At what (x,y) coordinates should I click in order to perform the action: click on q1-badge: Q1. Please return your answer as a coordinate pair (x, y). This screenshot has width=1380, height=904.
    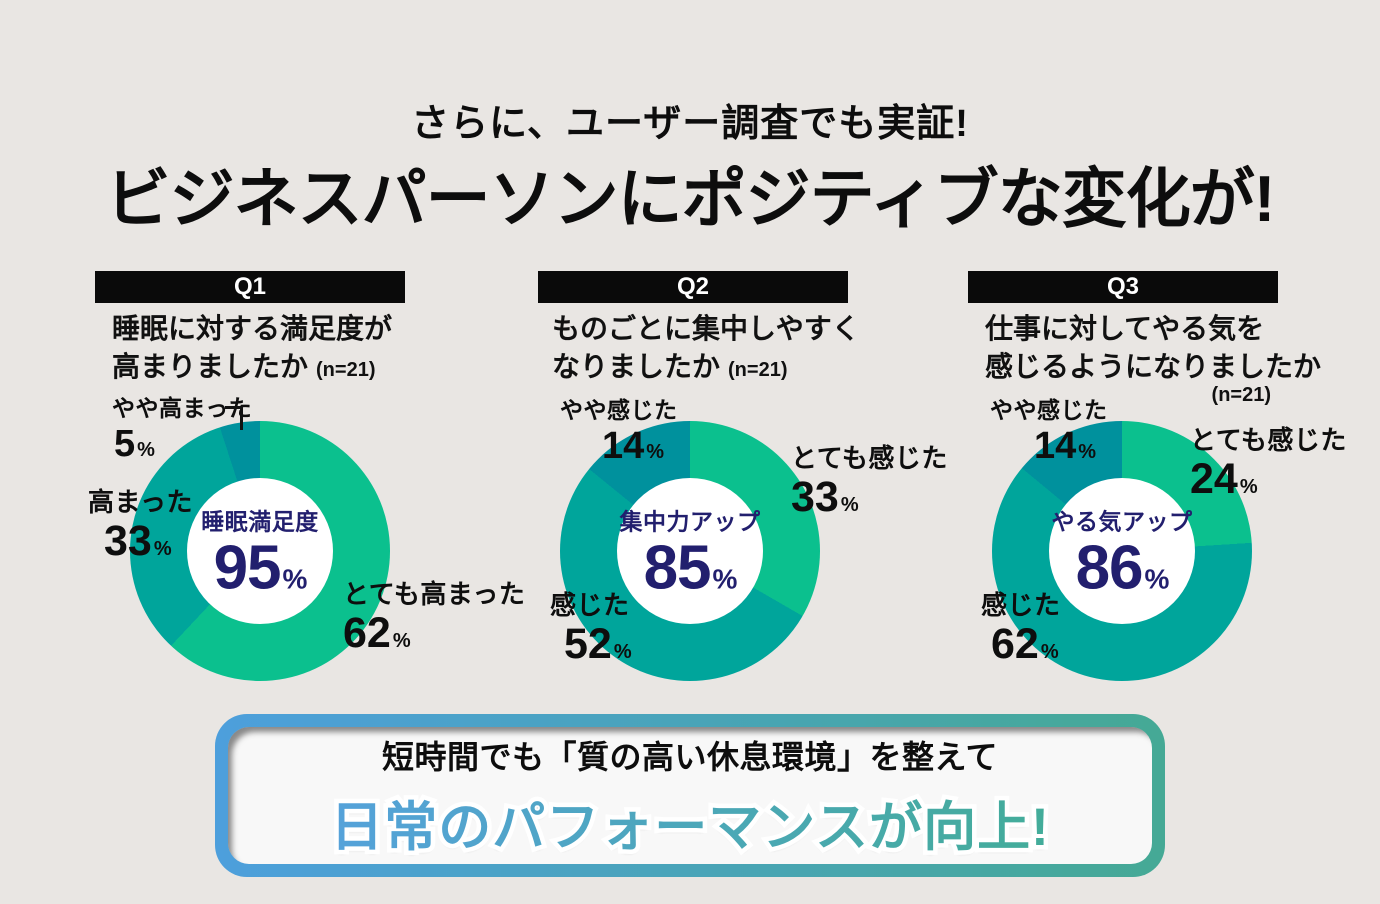
    Looking at the image, I should click on (250, 287).